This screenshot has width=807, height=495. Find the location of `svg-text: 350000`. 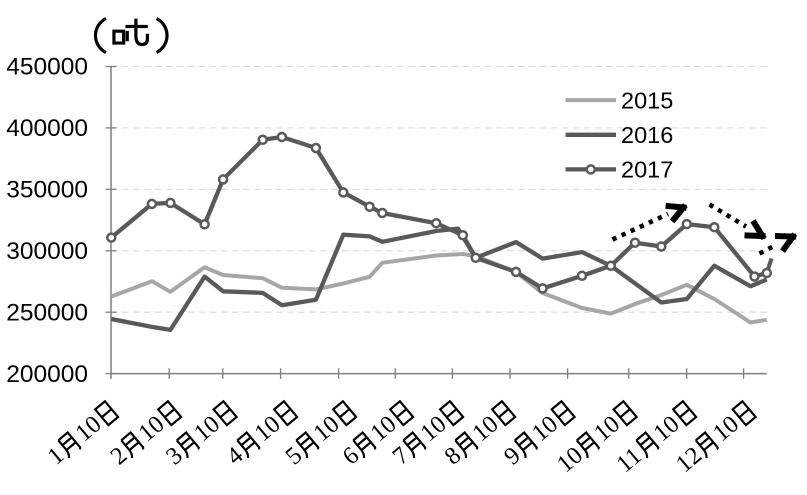

svg-text: 350000 is located at coordinates (47, 190).